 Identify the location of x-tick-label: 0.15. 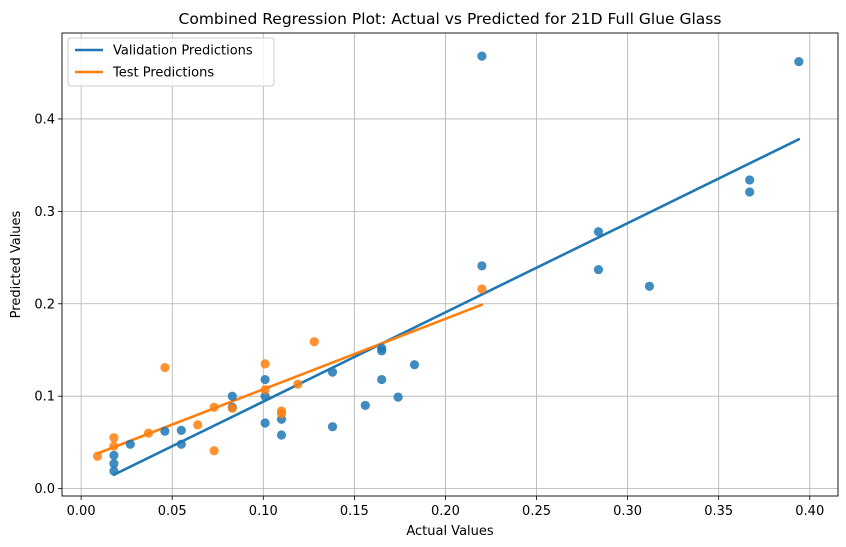
(354, 511).